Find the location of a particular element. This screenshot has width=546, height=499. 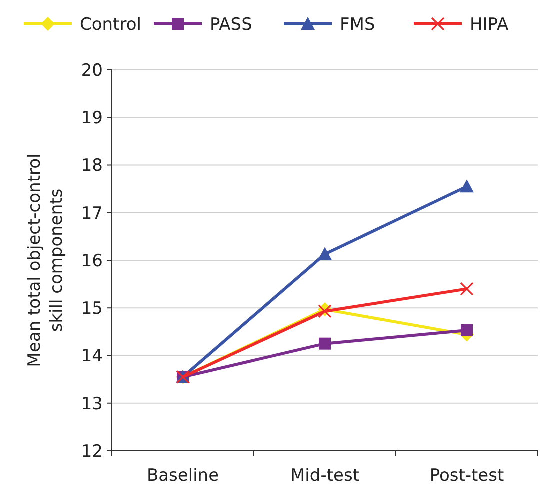

legend-label: FMS is located at coordinates (358, 24).